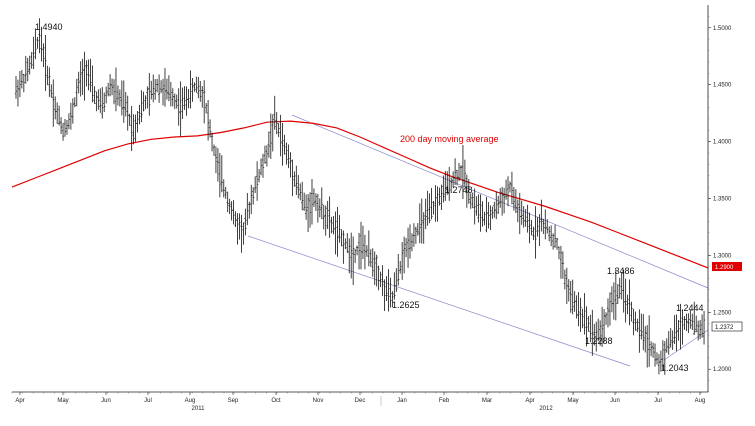  I want to click on x-tick-label: Dec, so click(360, 401).